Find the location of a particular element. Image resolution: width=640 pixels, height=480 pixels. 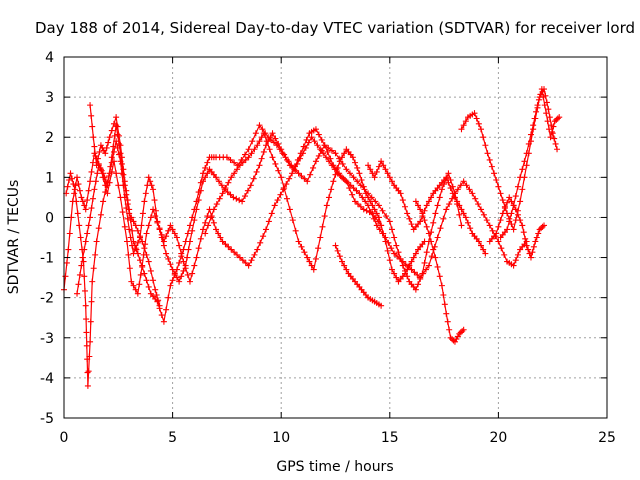

y-tick-label: -3 is located at coordinates (47, 339).